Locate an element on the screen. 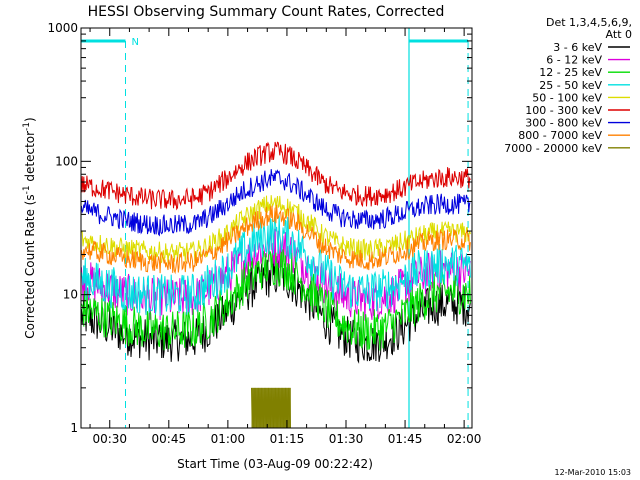  y-tick-label: 1 is located at coordinates (74, 428).